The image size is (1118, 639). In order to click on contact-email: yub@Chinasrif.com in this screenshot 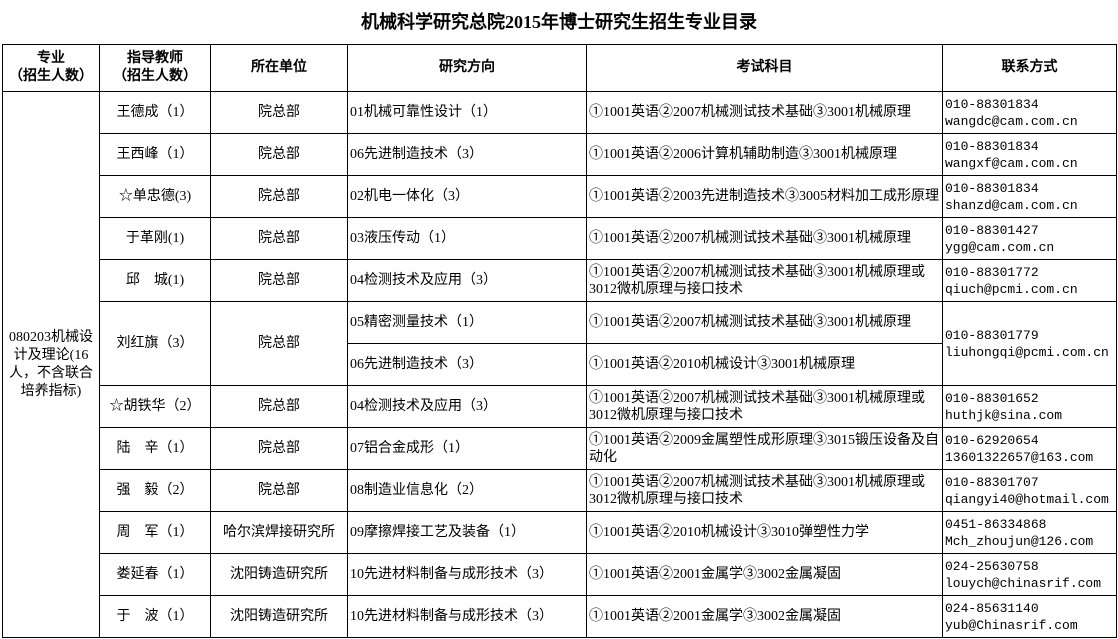, I will do `click(1011, 625)`.